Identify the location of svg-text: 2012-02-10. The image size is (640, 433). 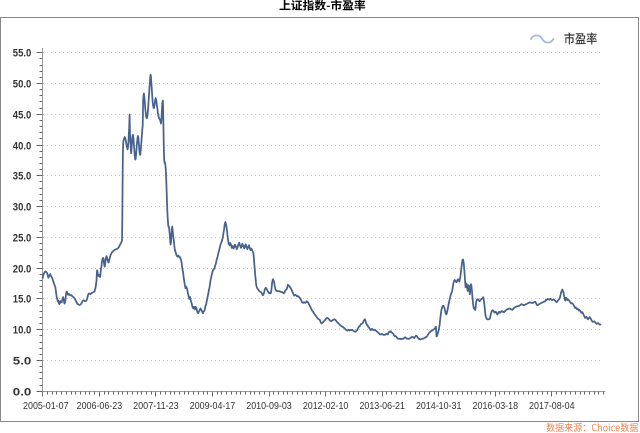
(326, 406).